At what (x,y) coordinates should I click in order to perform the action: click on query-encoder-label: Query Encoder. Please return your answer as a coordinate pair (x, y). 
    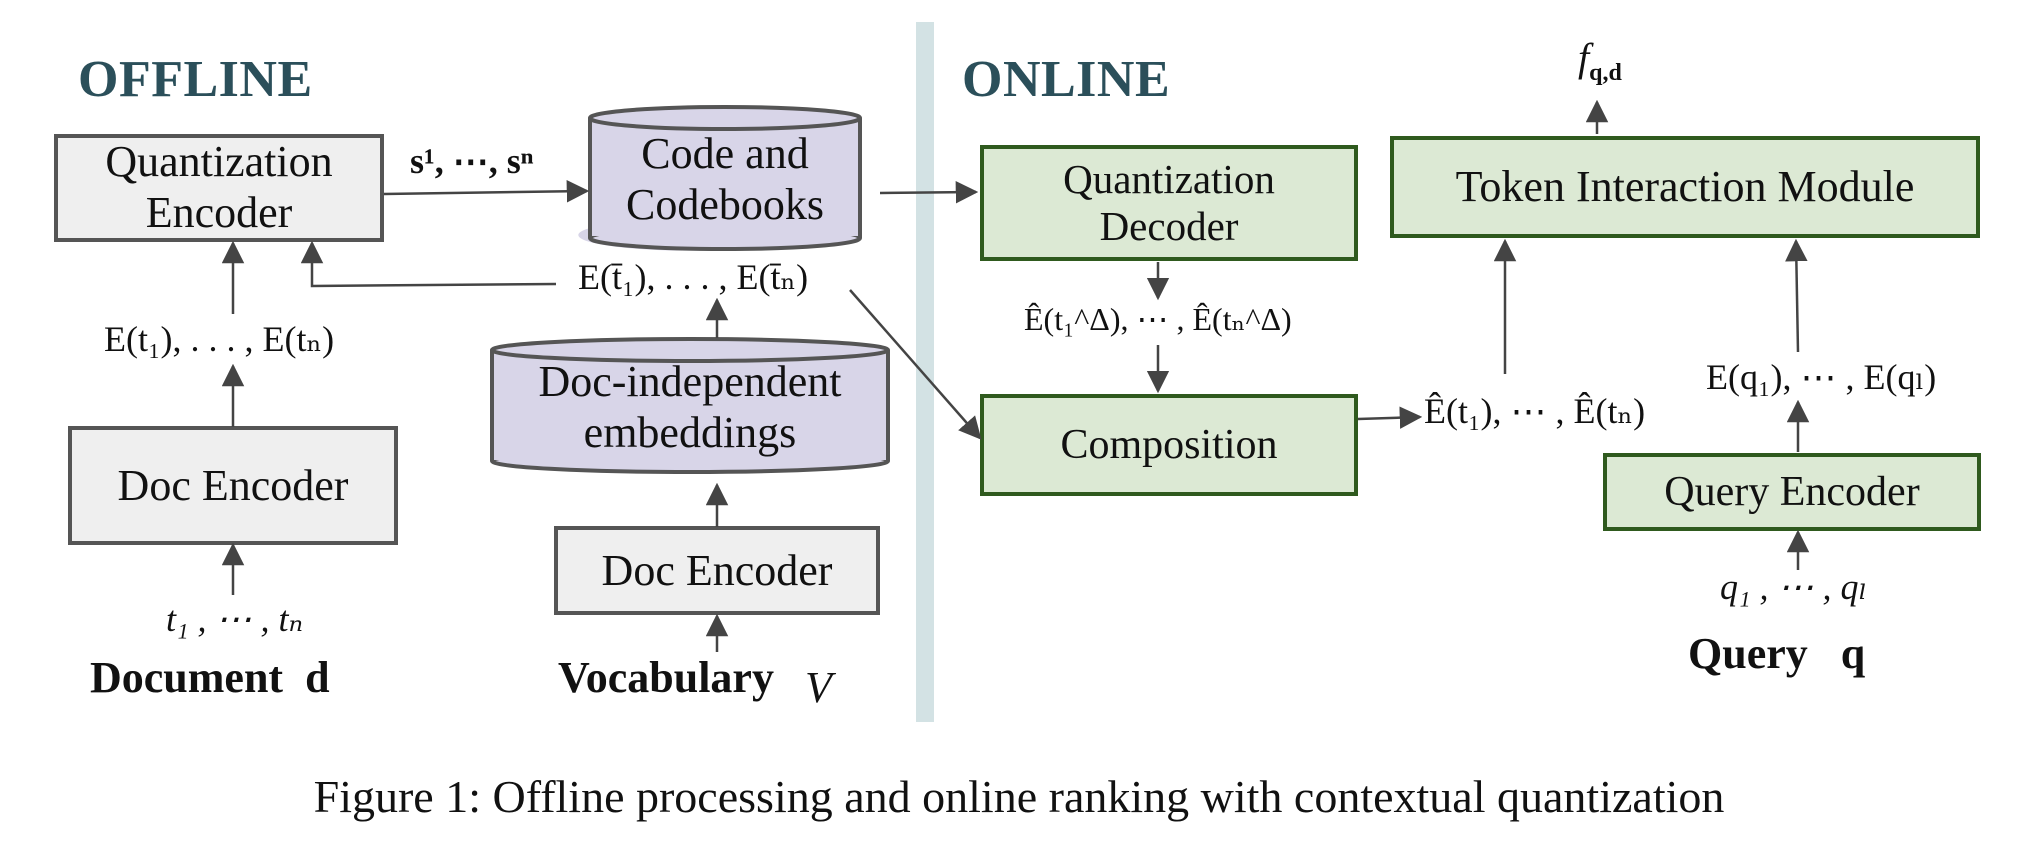
    Looking at the image, I should click on (1792, 492).